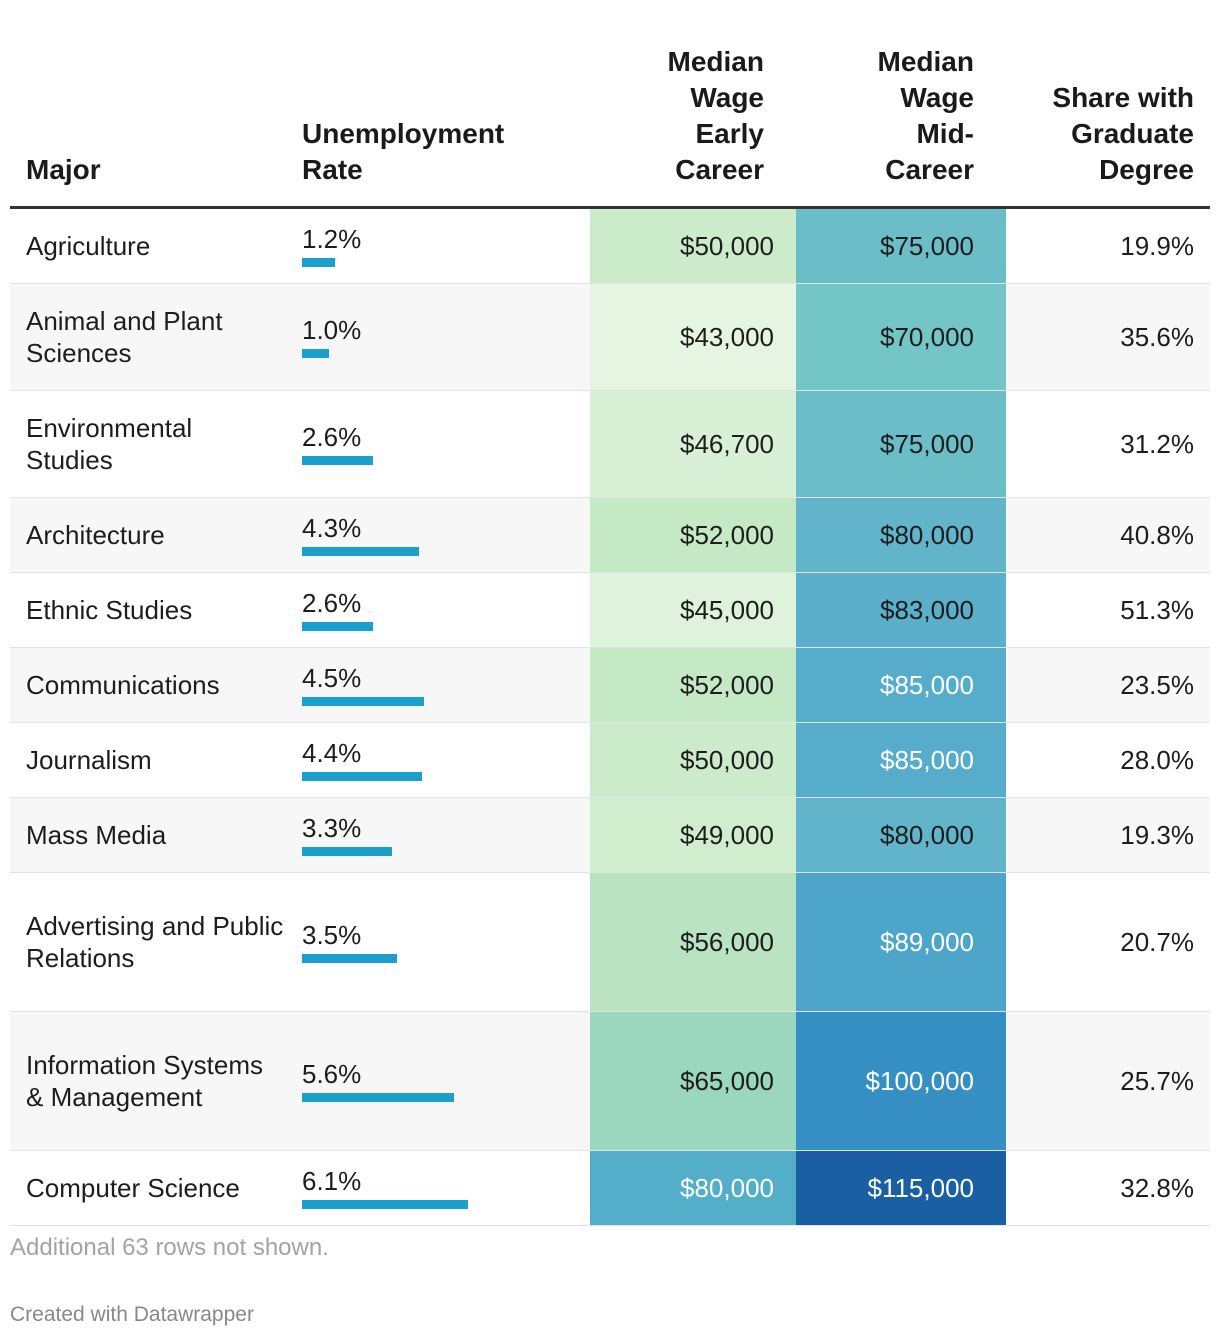  What do you see at coordinates (730, 133) in the screenshot?
I see `header-line: Early` at bounding box center [730, 133].